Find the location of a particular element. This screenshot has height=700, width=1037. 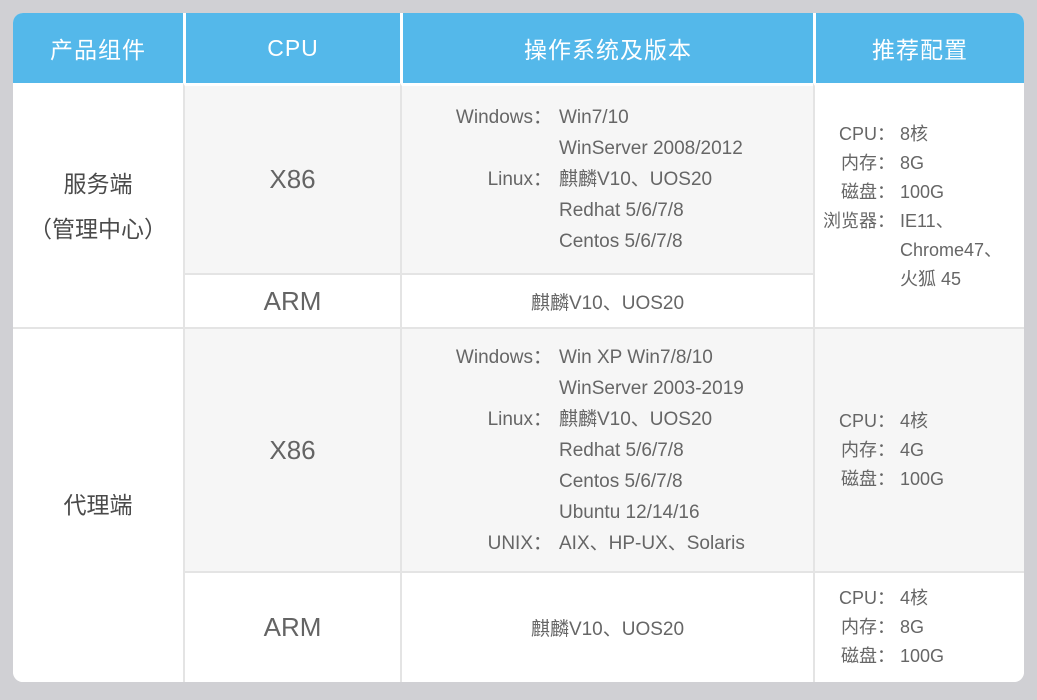

os-line: WinServer 2008/2012 is located at coordinates (607, 148).